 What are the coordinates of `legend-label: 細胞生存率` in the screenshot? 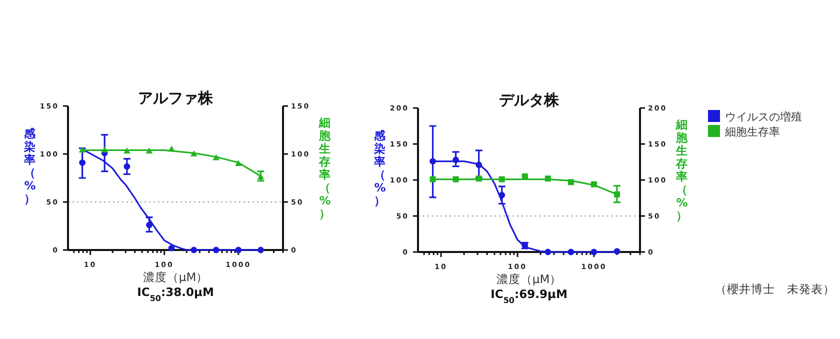 It's located at (752, 132).